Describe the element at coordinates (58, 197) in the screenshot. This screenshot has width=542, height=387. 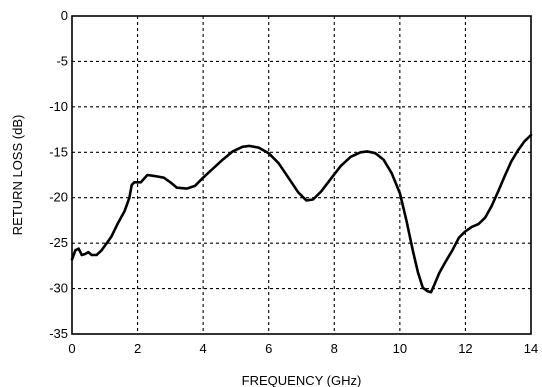
I see `y-tick-label: -20` at that location.